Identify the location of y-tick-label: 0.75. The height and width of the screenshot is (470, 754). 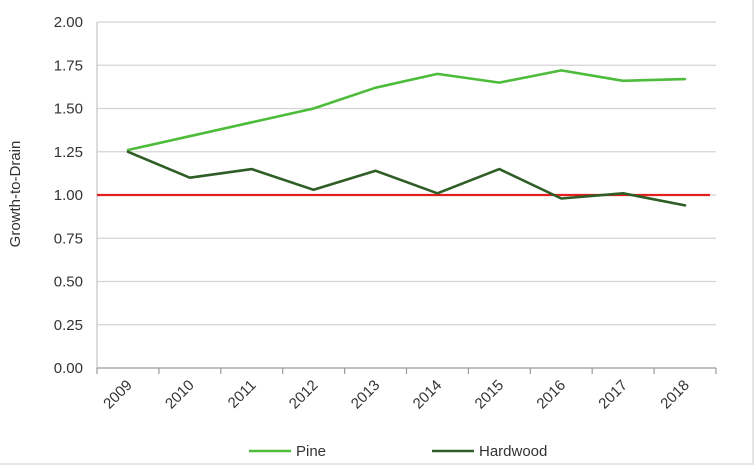
(68, 238).